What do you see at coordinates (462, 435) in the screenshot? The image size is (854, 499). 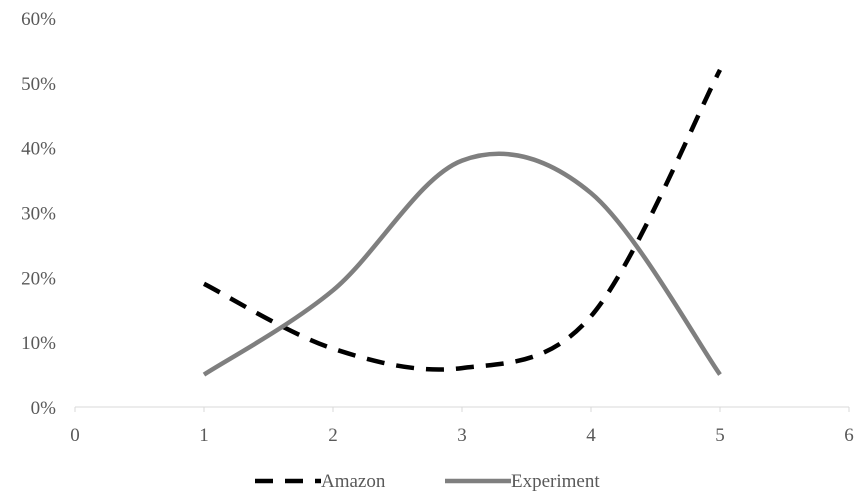 I see `x-tick-label: 3` at bounding box center [462, 435].